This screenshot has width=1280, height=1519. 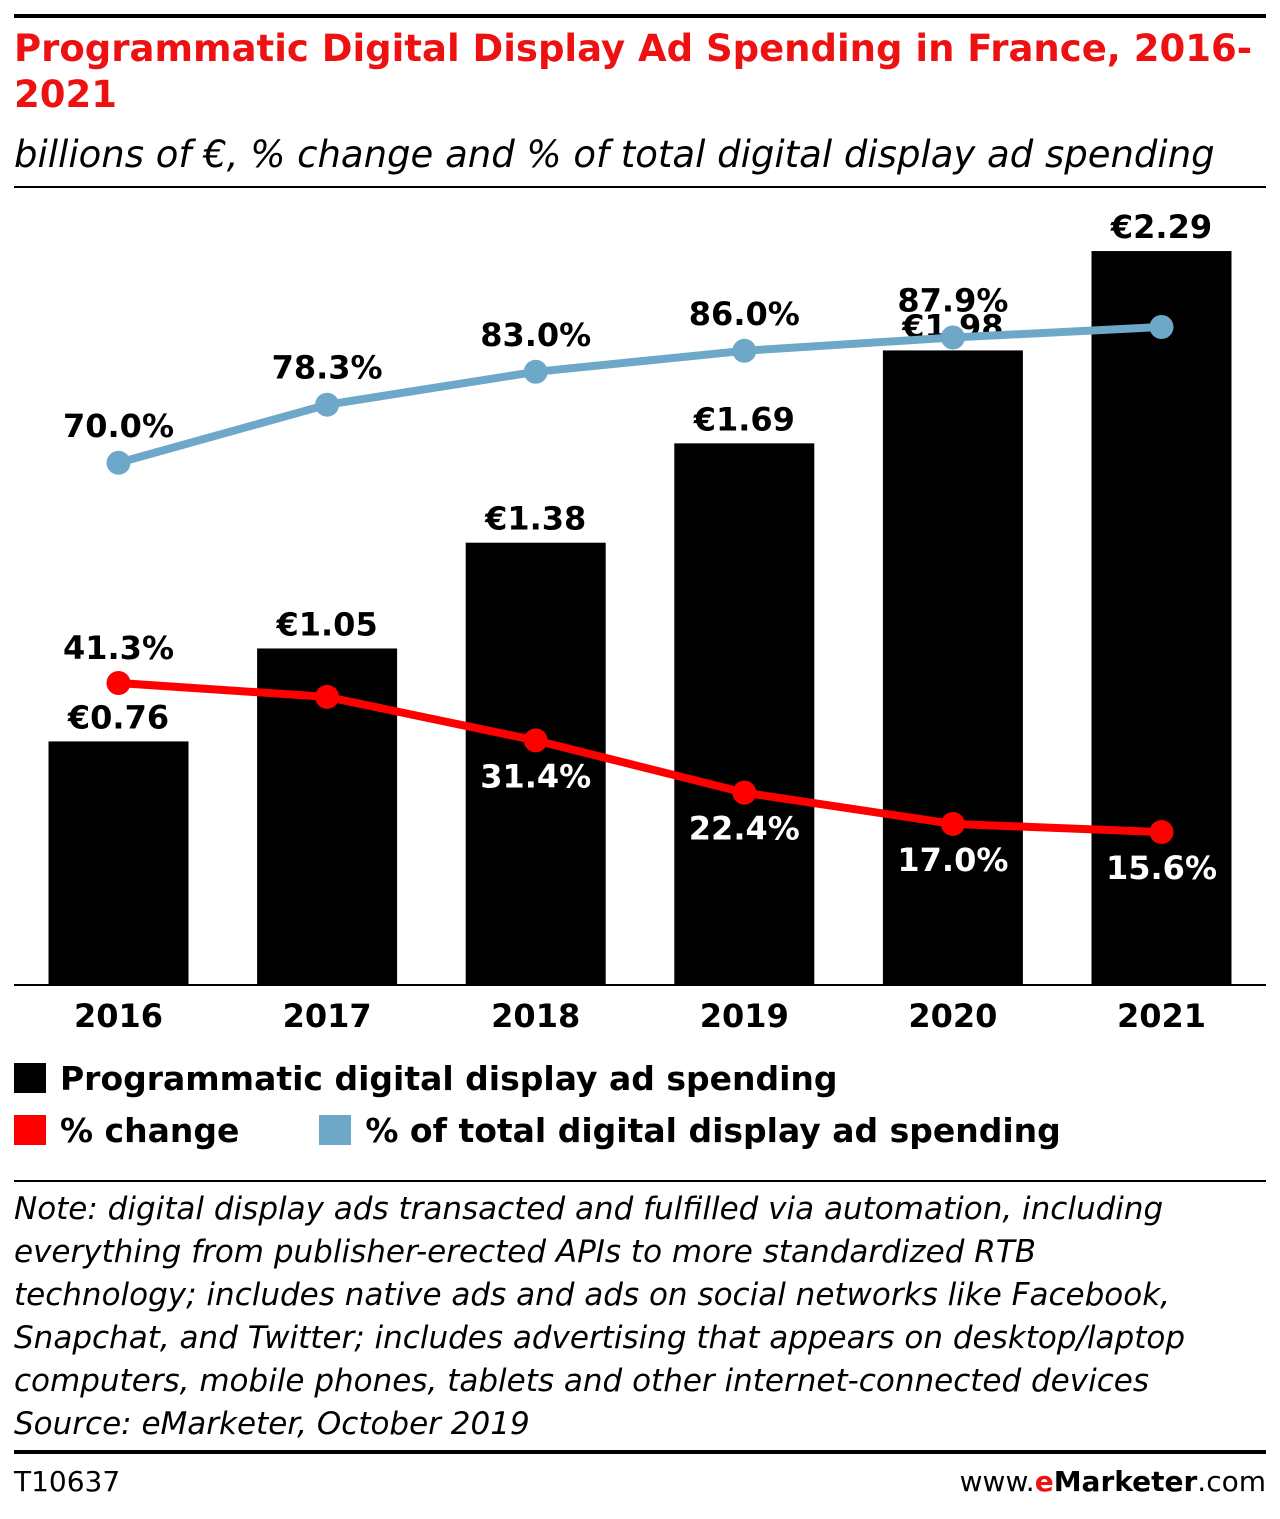 I want to click on brand-name: Marketer, so click(x=1125, y=1481).